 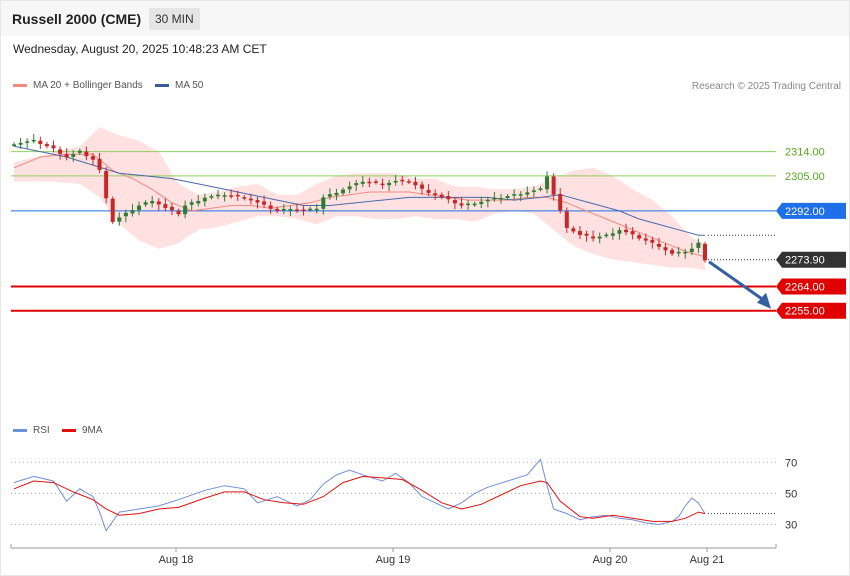 What do you see at coordinates (737, 281) in the screenshot?
I see `projection-arrow-shaft` at bounding box center [737, 281].